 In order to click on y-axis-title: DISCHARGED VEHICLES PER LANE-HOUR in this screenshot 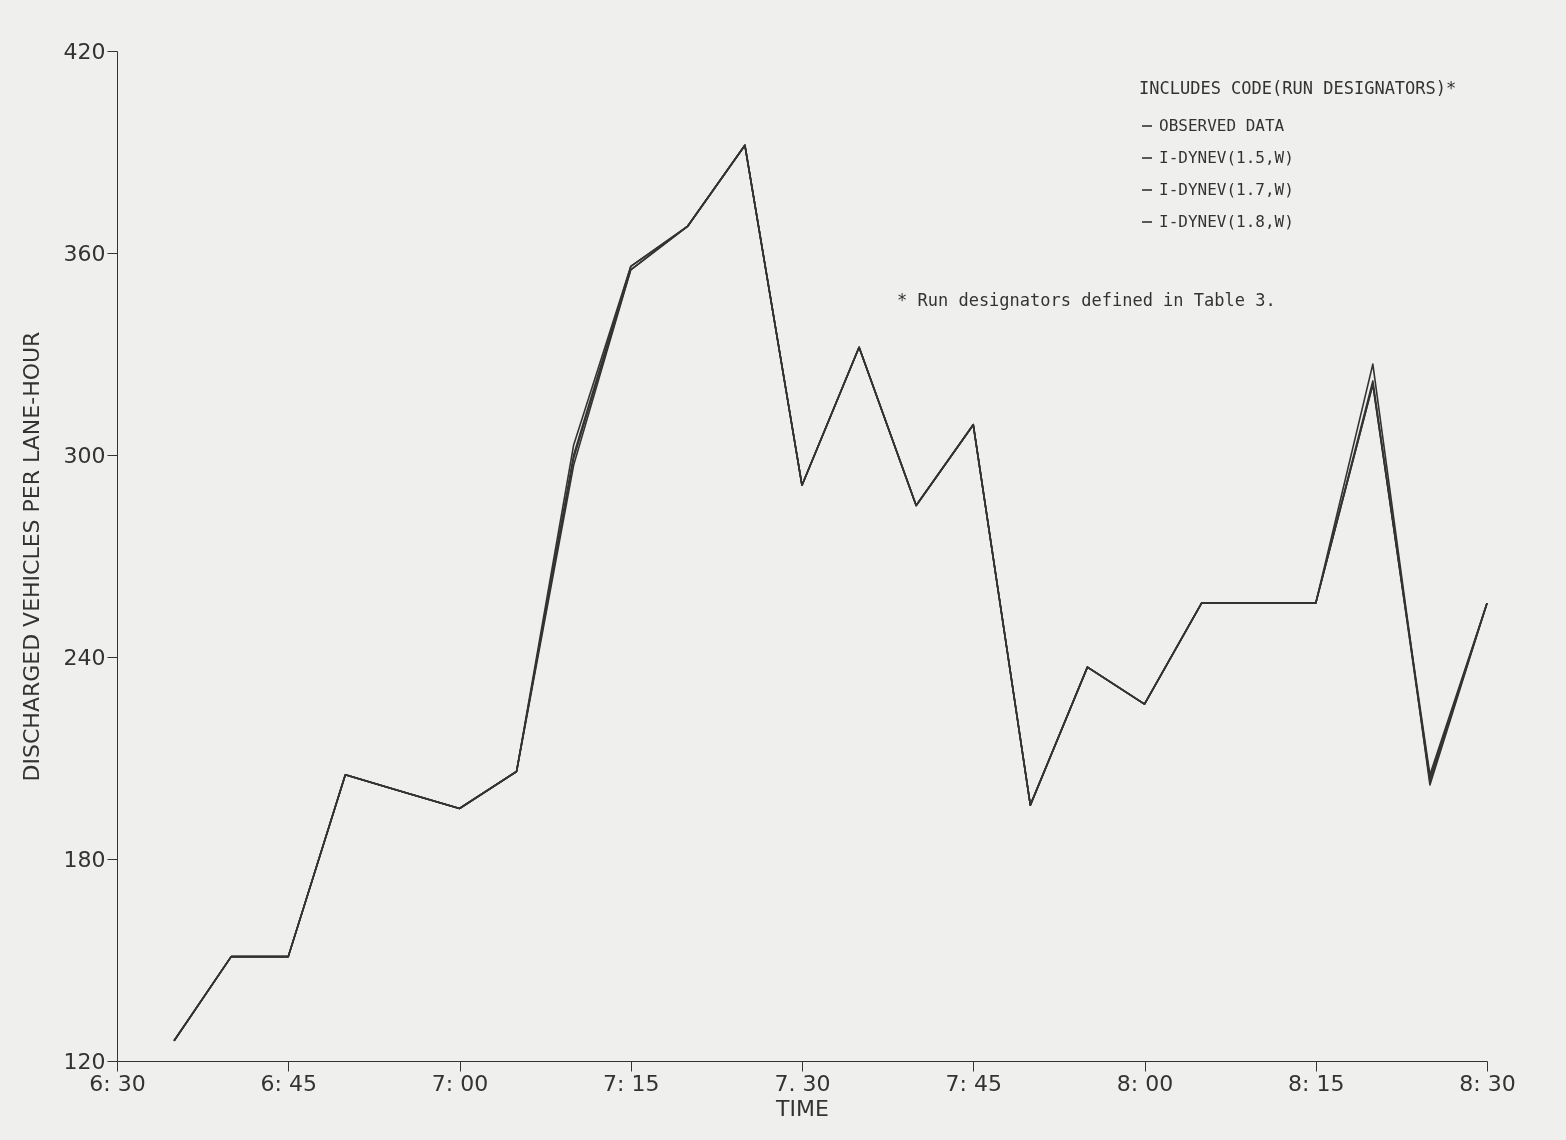, I will do `click(31, 556)`.